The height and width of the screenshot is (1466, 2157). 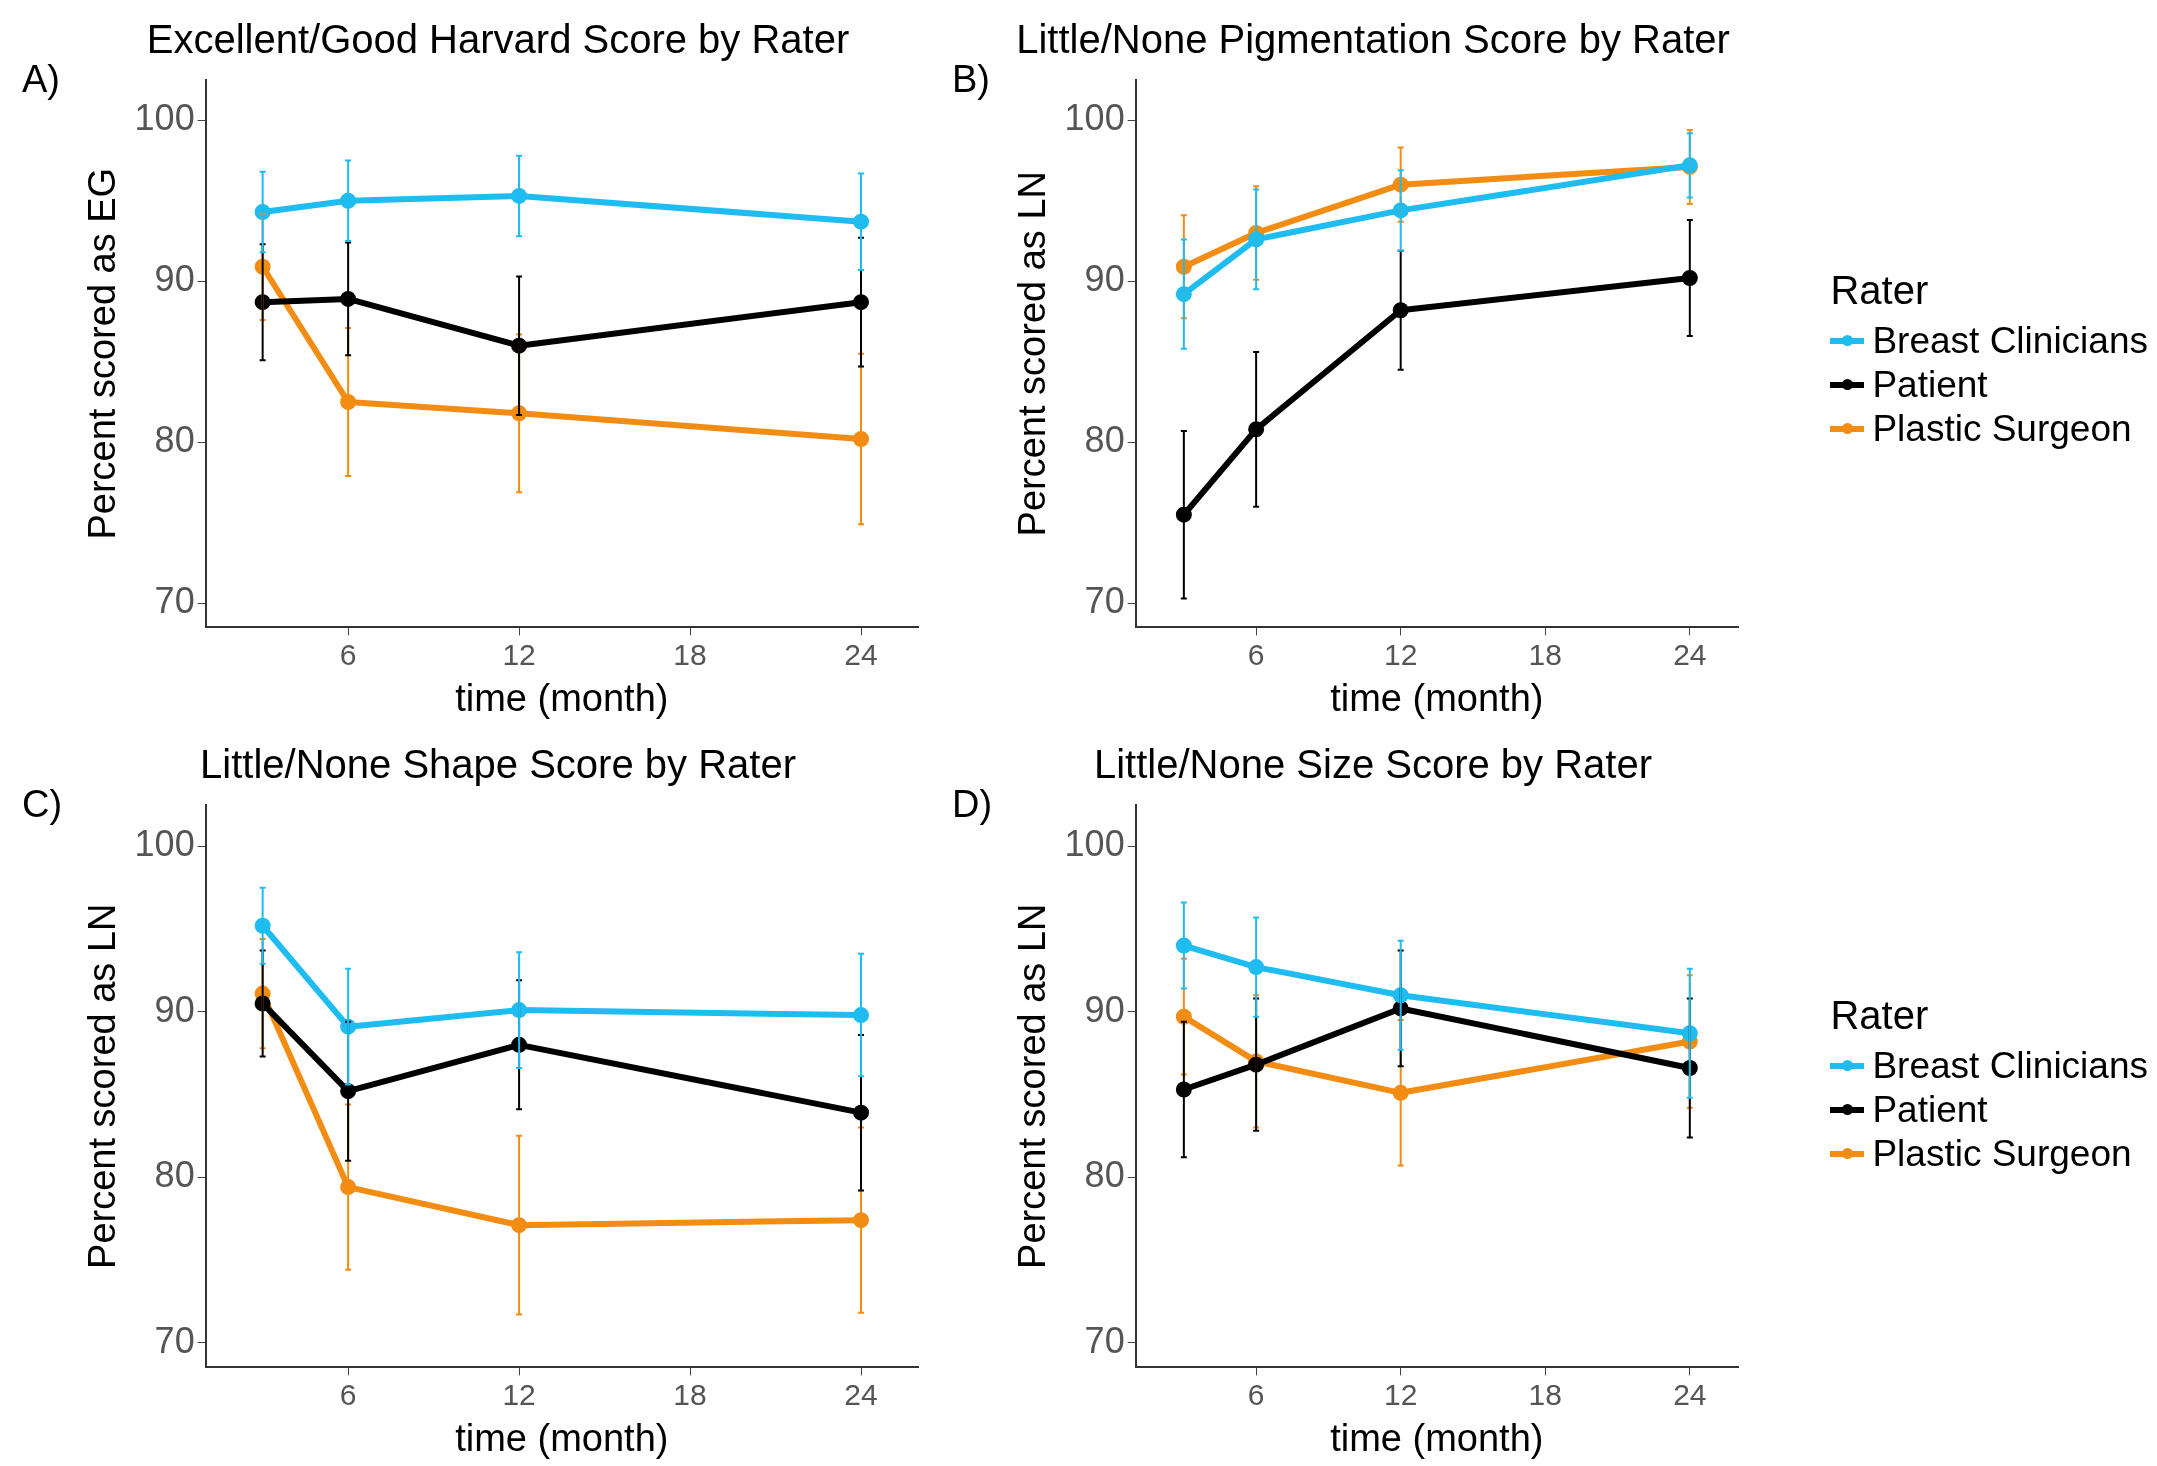 What do you see at coordinates (41, 79) in the screenshot?
I see `text: A)` at bounding box center [41, 79].